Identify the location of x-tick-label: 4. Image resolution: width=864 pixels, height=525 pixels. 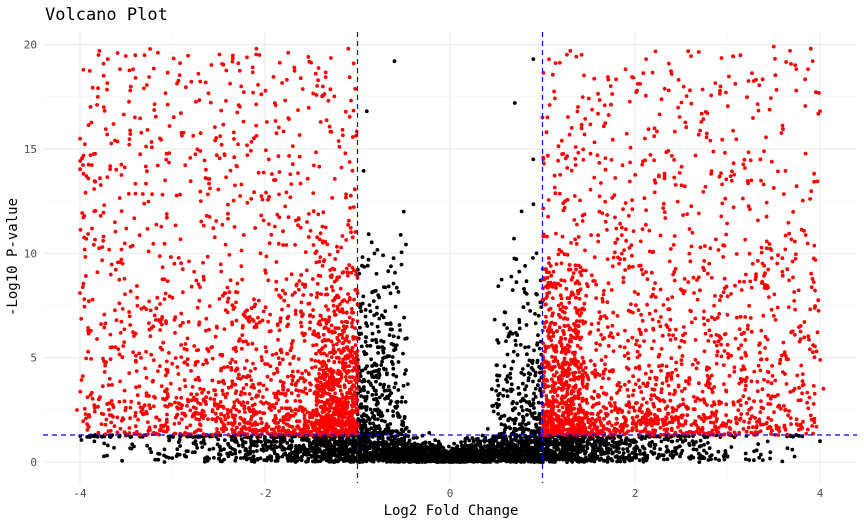
(820, 493).